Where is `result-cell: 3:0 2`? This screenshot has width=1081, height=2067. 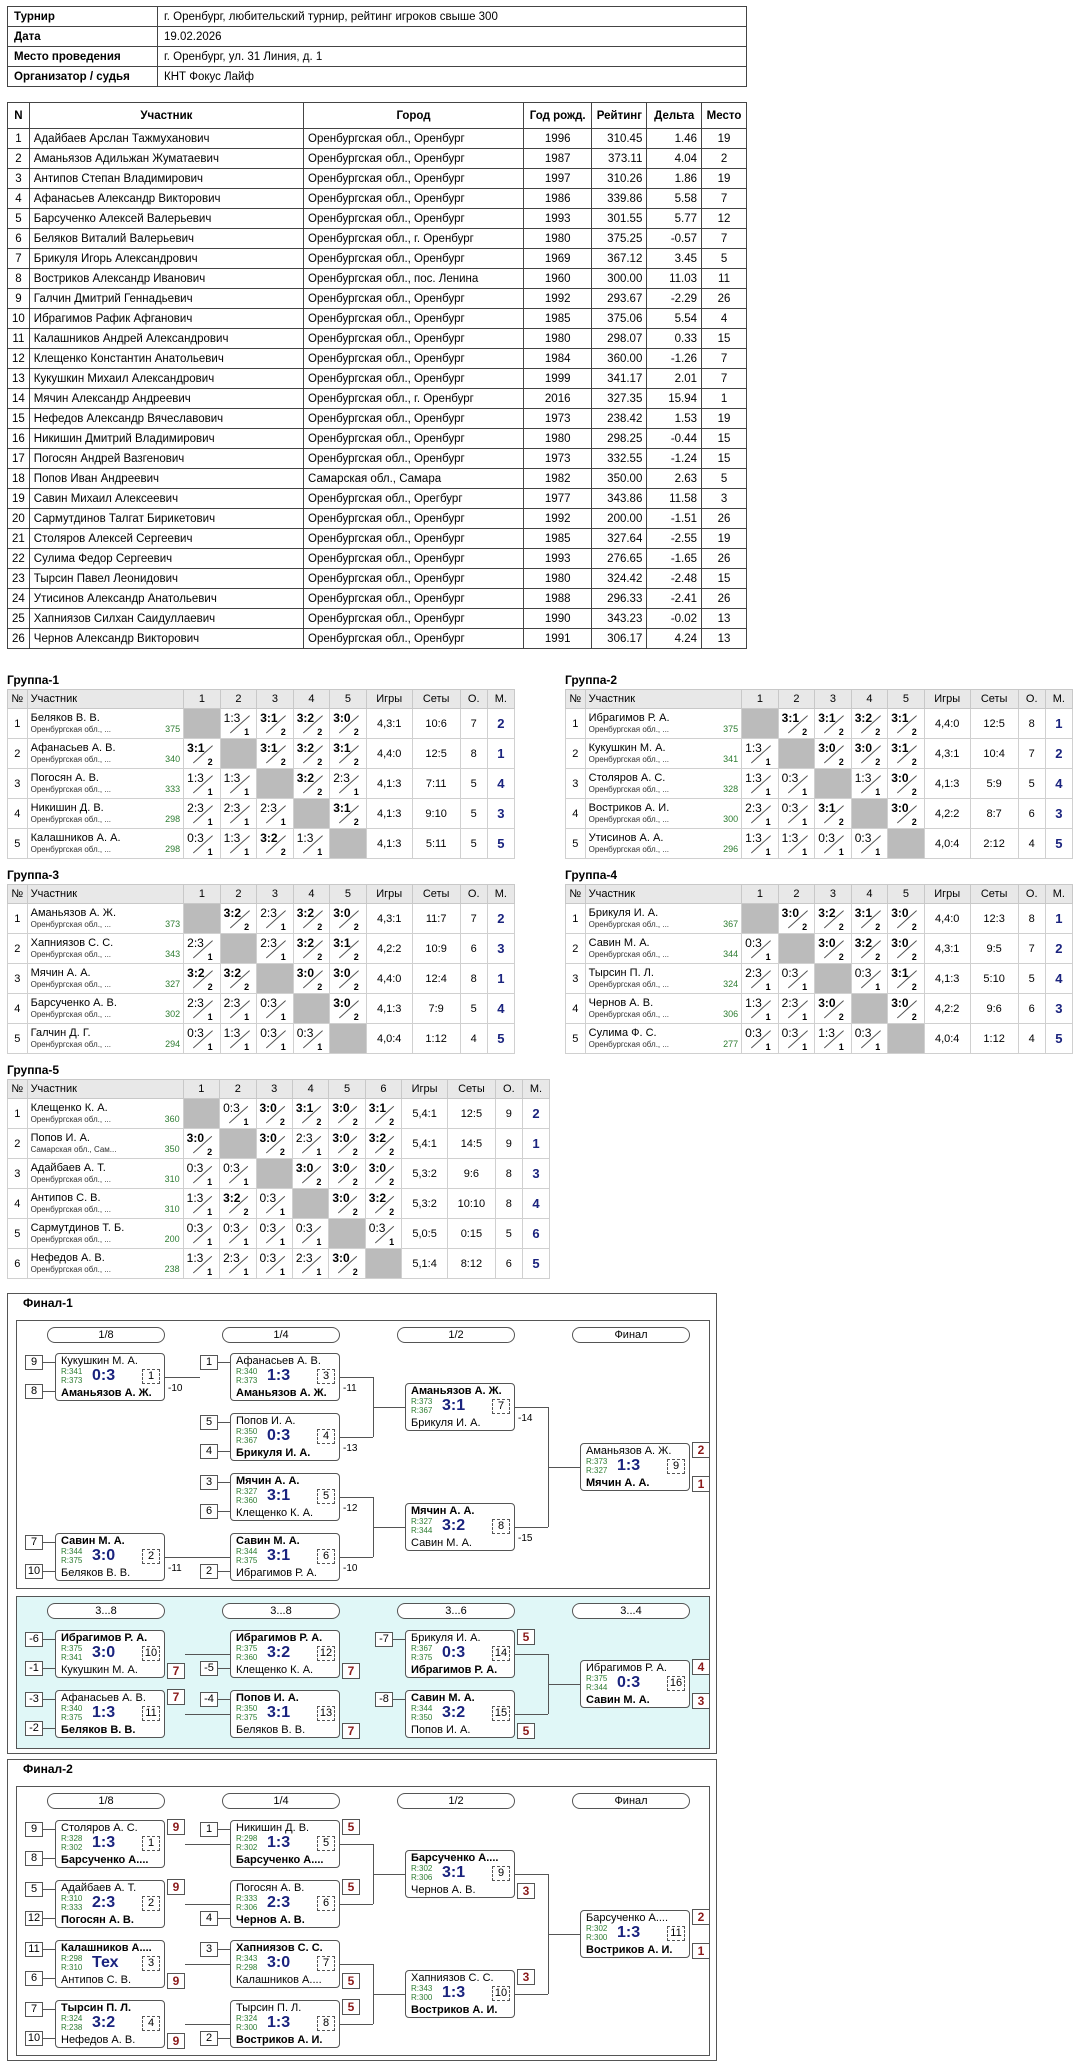 result-cell: 3:0 2 is located at coordinates (348, 723).